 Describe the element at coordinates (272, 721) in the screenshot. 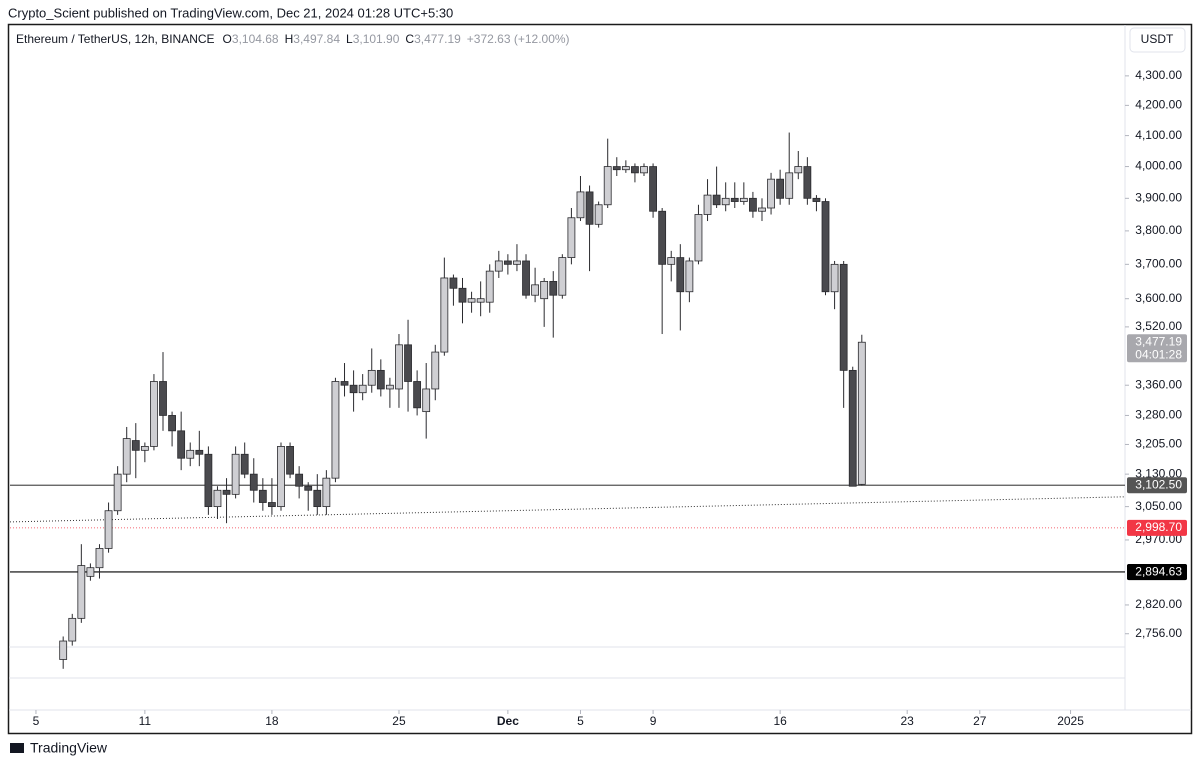

I see `x-tick-label: 18` at that location.